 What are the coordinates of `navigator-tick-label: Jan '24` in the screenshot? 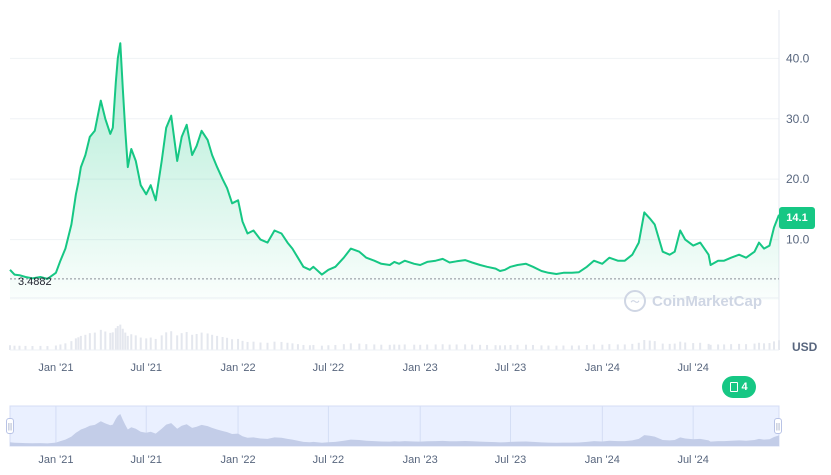 It's located at (602, 460).